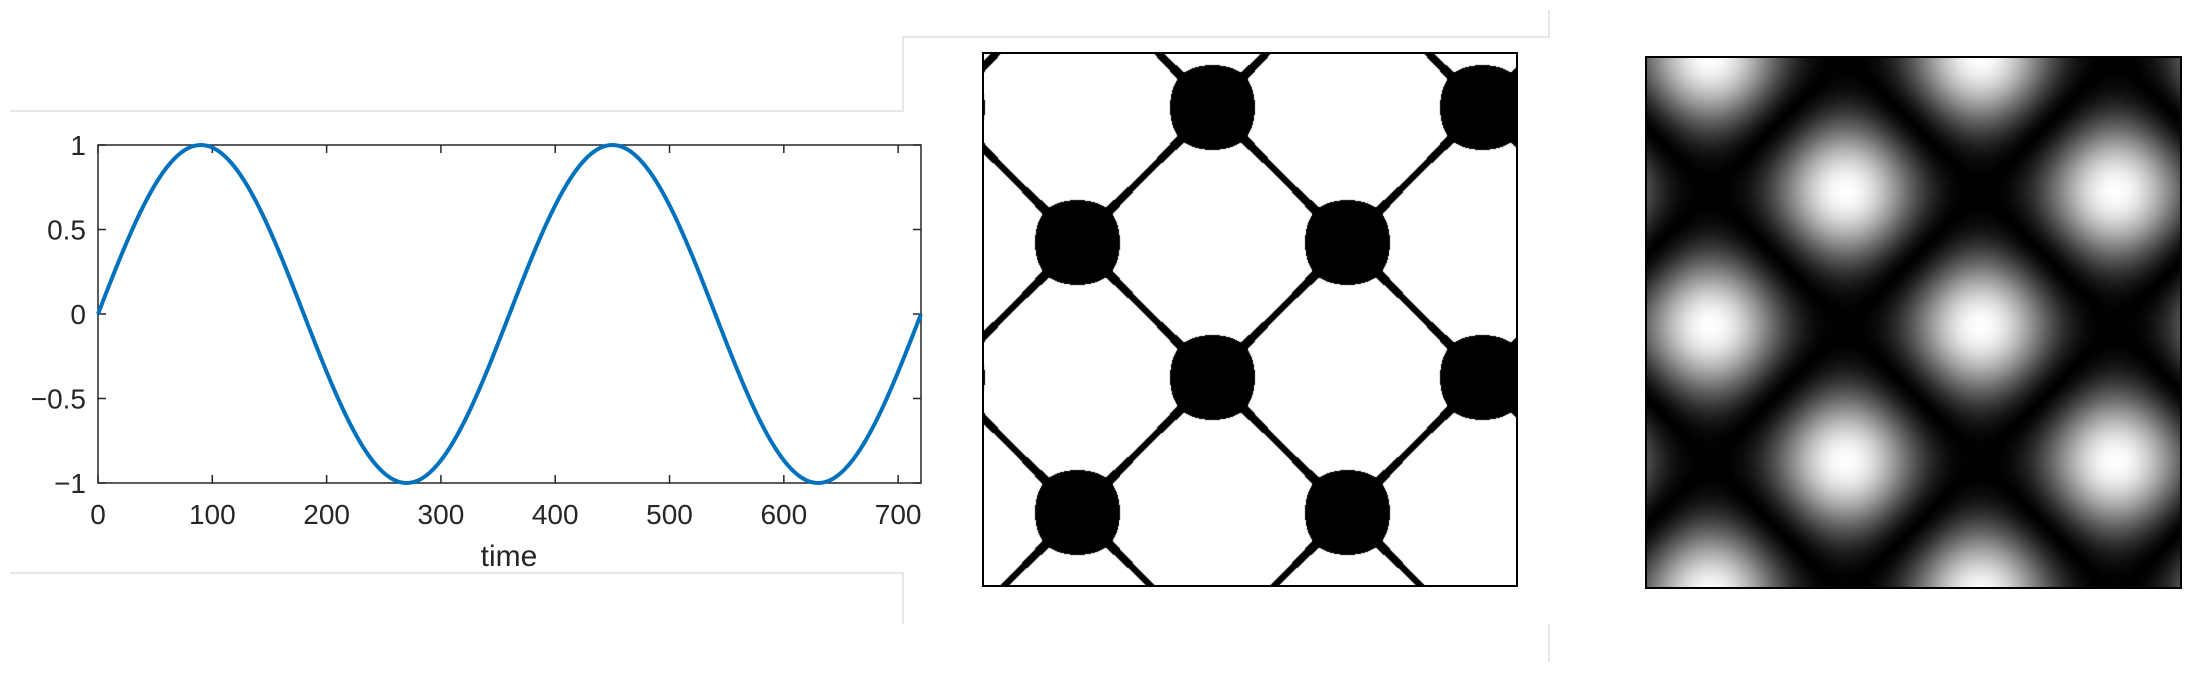  I want to click on y-tick-label: 0, so click(78, 314).